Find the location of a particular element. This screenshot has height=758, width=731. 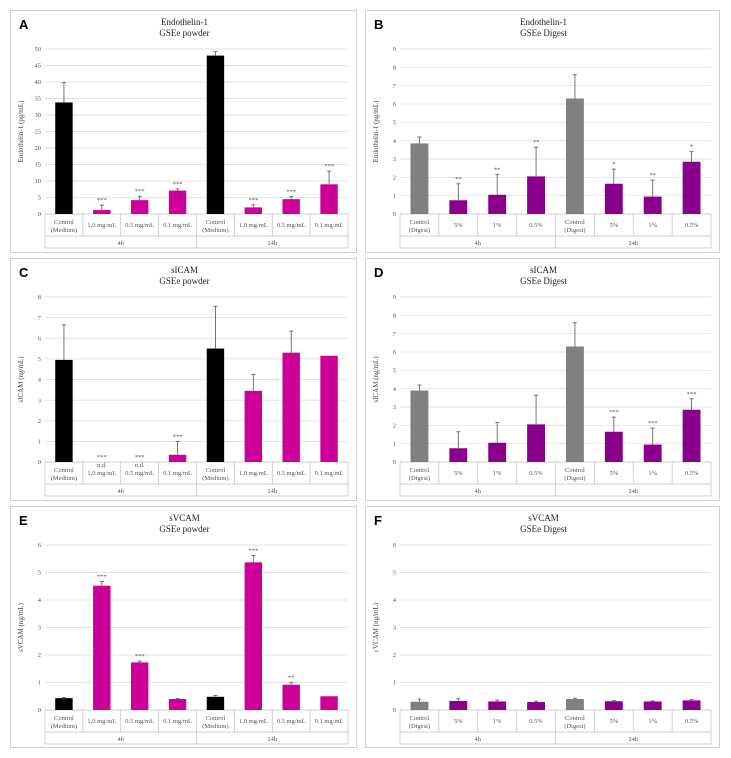

y-axis-label: cVCAM (ng/mL) is located at coordinates (376, 627).